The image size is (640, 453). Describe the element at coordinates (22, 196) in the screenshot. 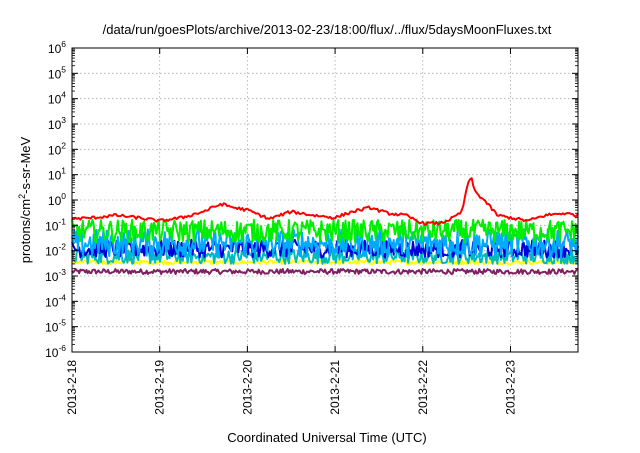

I see `y-axis-title-sup: 2` at that location.